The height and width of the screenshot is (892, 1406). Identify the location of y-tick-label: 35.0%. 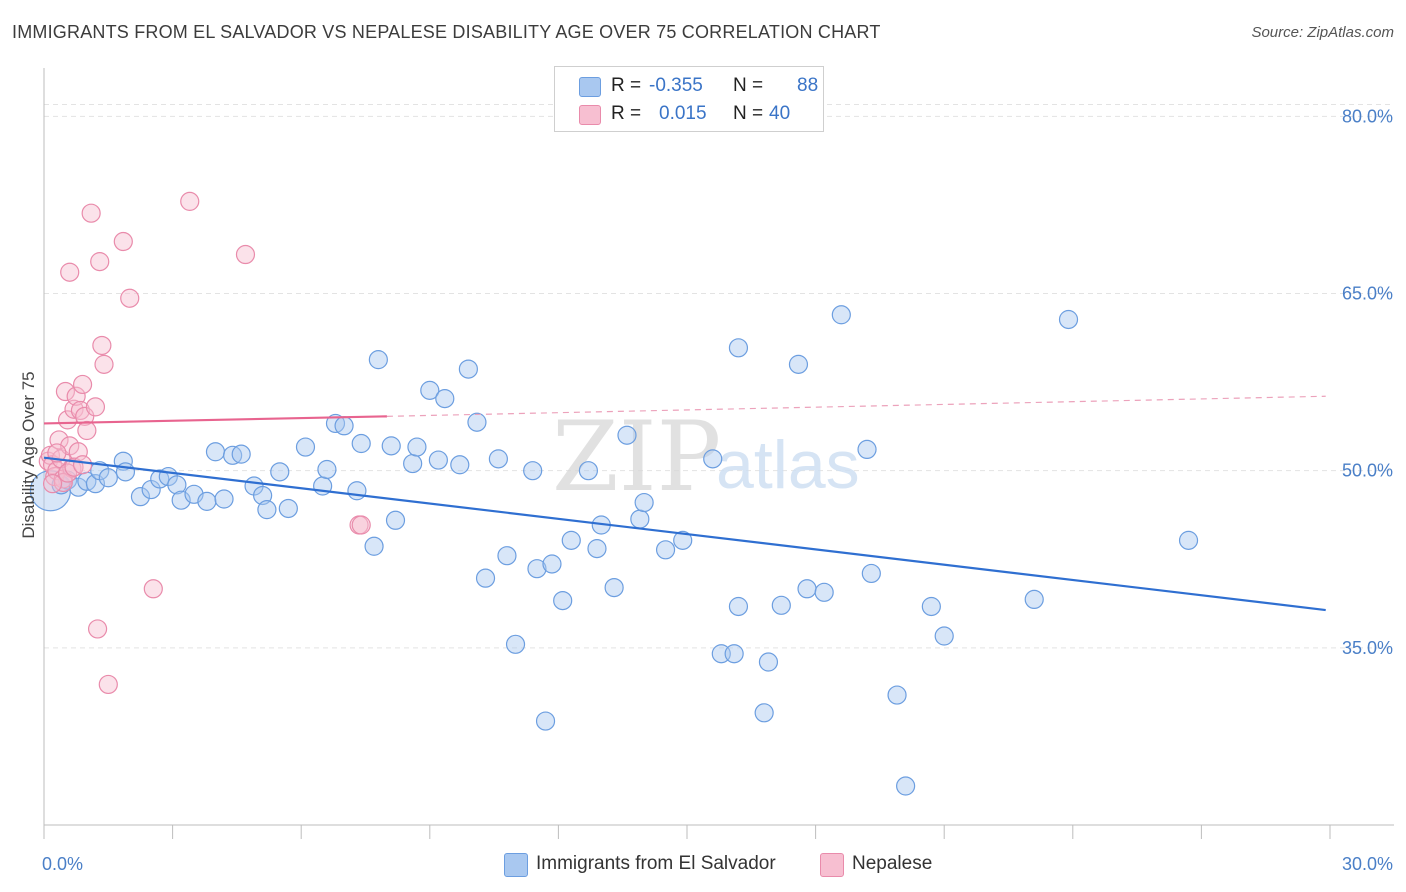
(1367, 648).